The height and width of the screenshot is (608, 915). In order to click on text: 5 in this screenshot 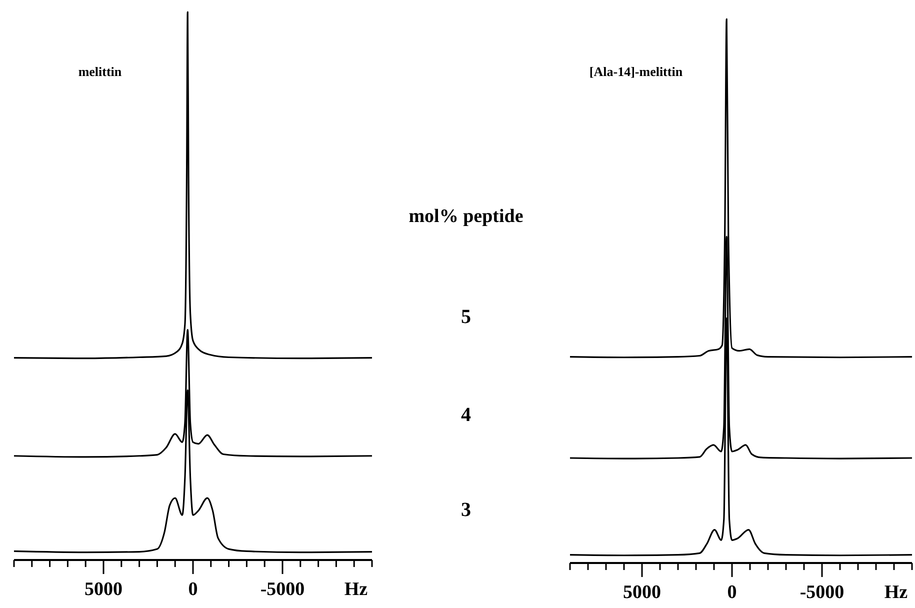, I will do `click(466, 317)`.